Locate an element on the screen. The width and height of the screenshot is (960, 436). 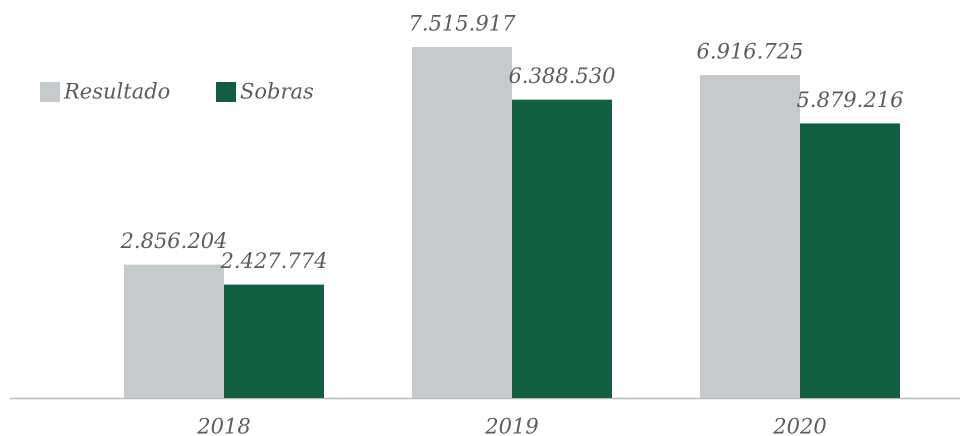
legend-label: Sobras is located at coordinates (277, 92).